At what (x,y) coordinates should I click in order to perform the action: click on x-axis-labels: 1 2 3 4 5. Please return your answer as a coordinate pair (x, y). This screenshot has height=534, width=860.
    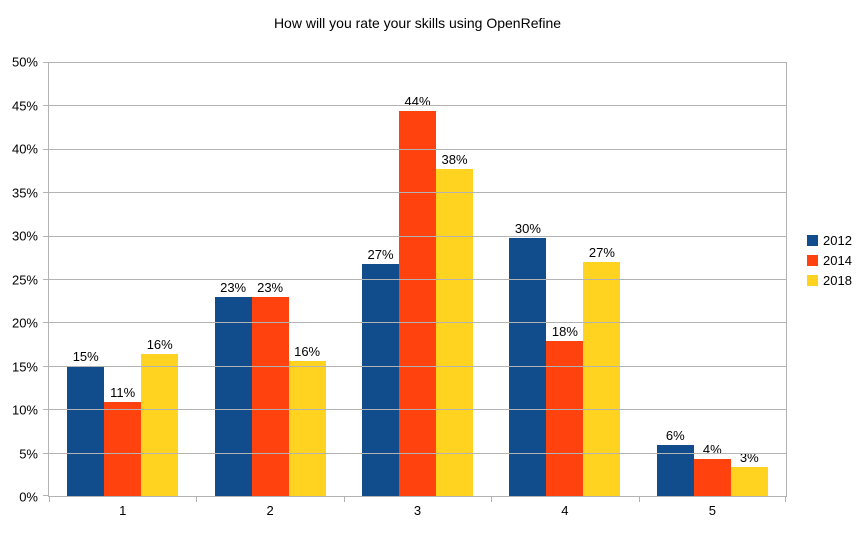
    Looking at the image, I should click on (417, 507).